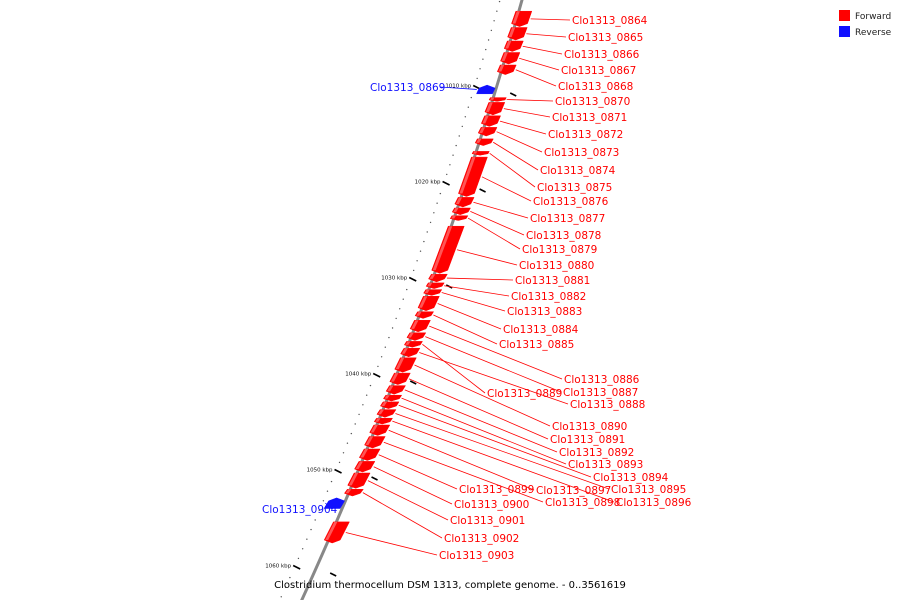 The width and height of the screenshot is (900, 600). What do you see at coordinates (654, 503) in the screenshot?
I see `gene-label-clo1313-0896: Clo1313_0896` at bounding box center [654, 503].